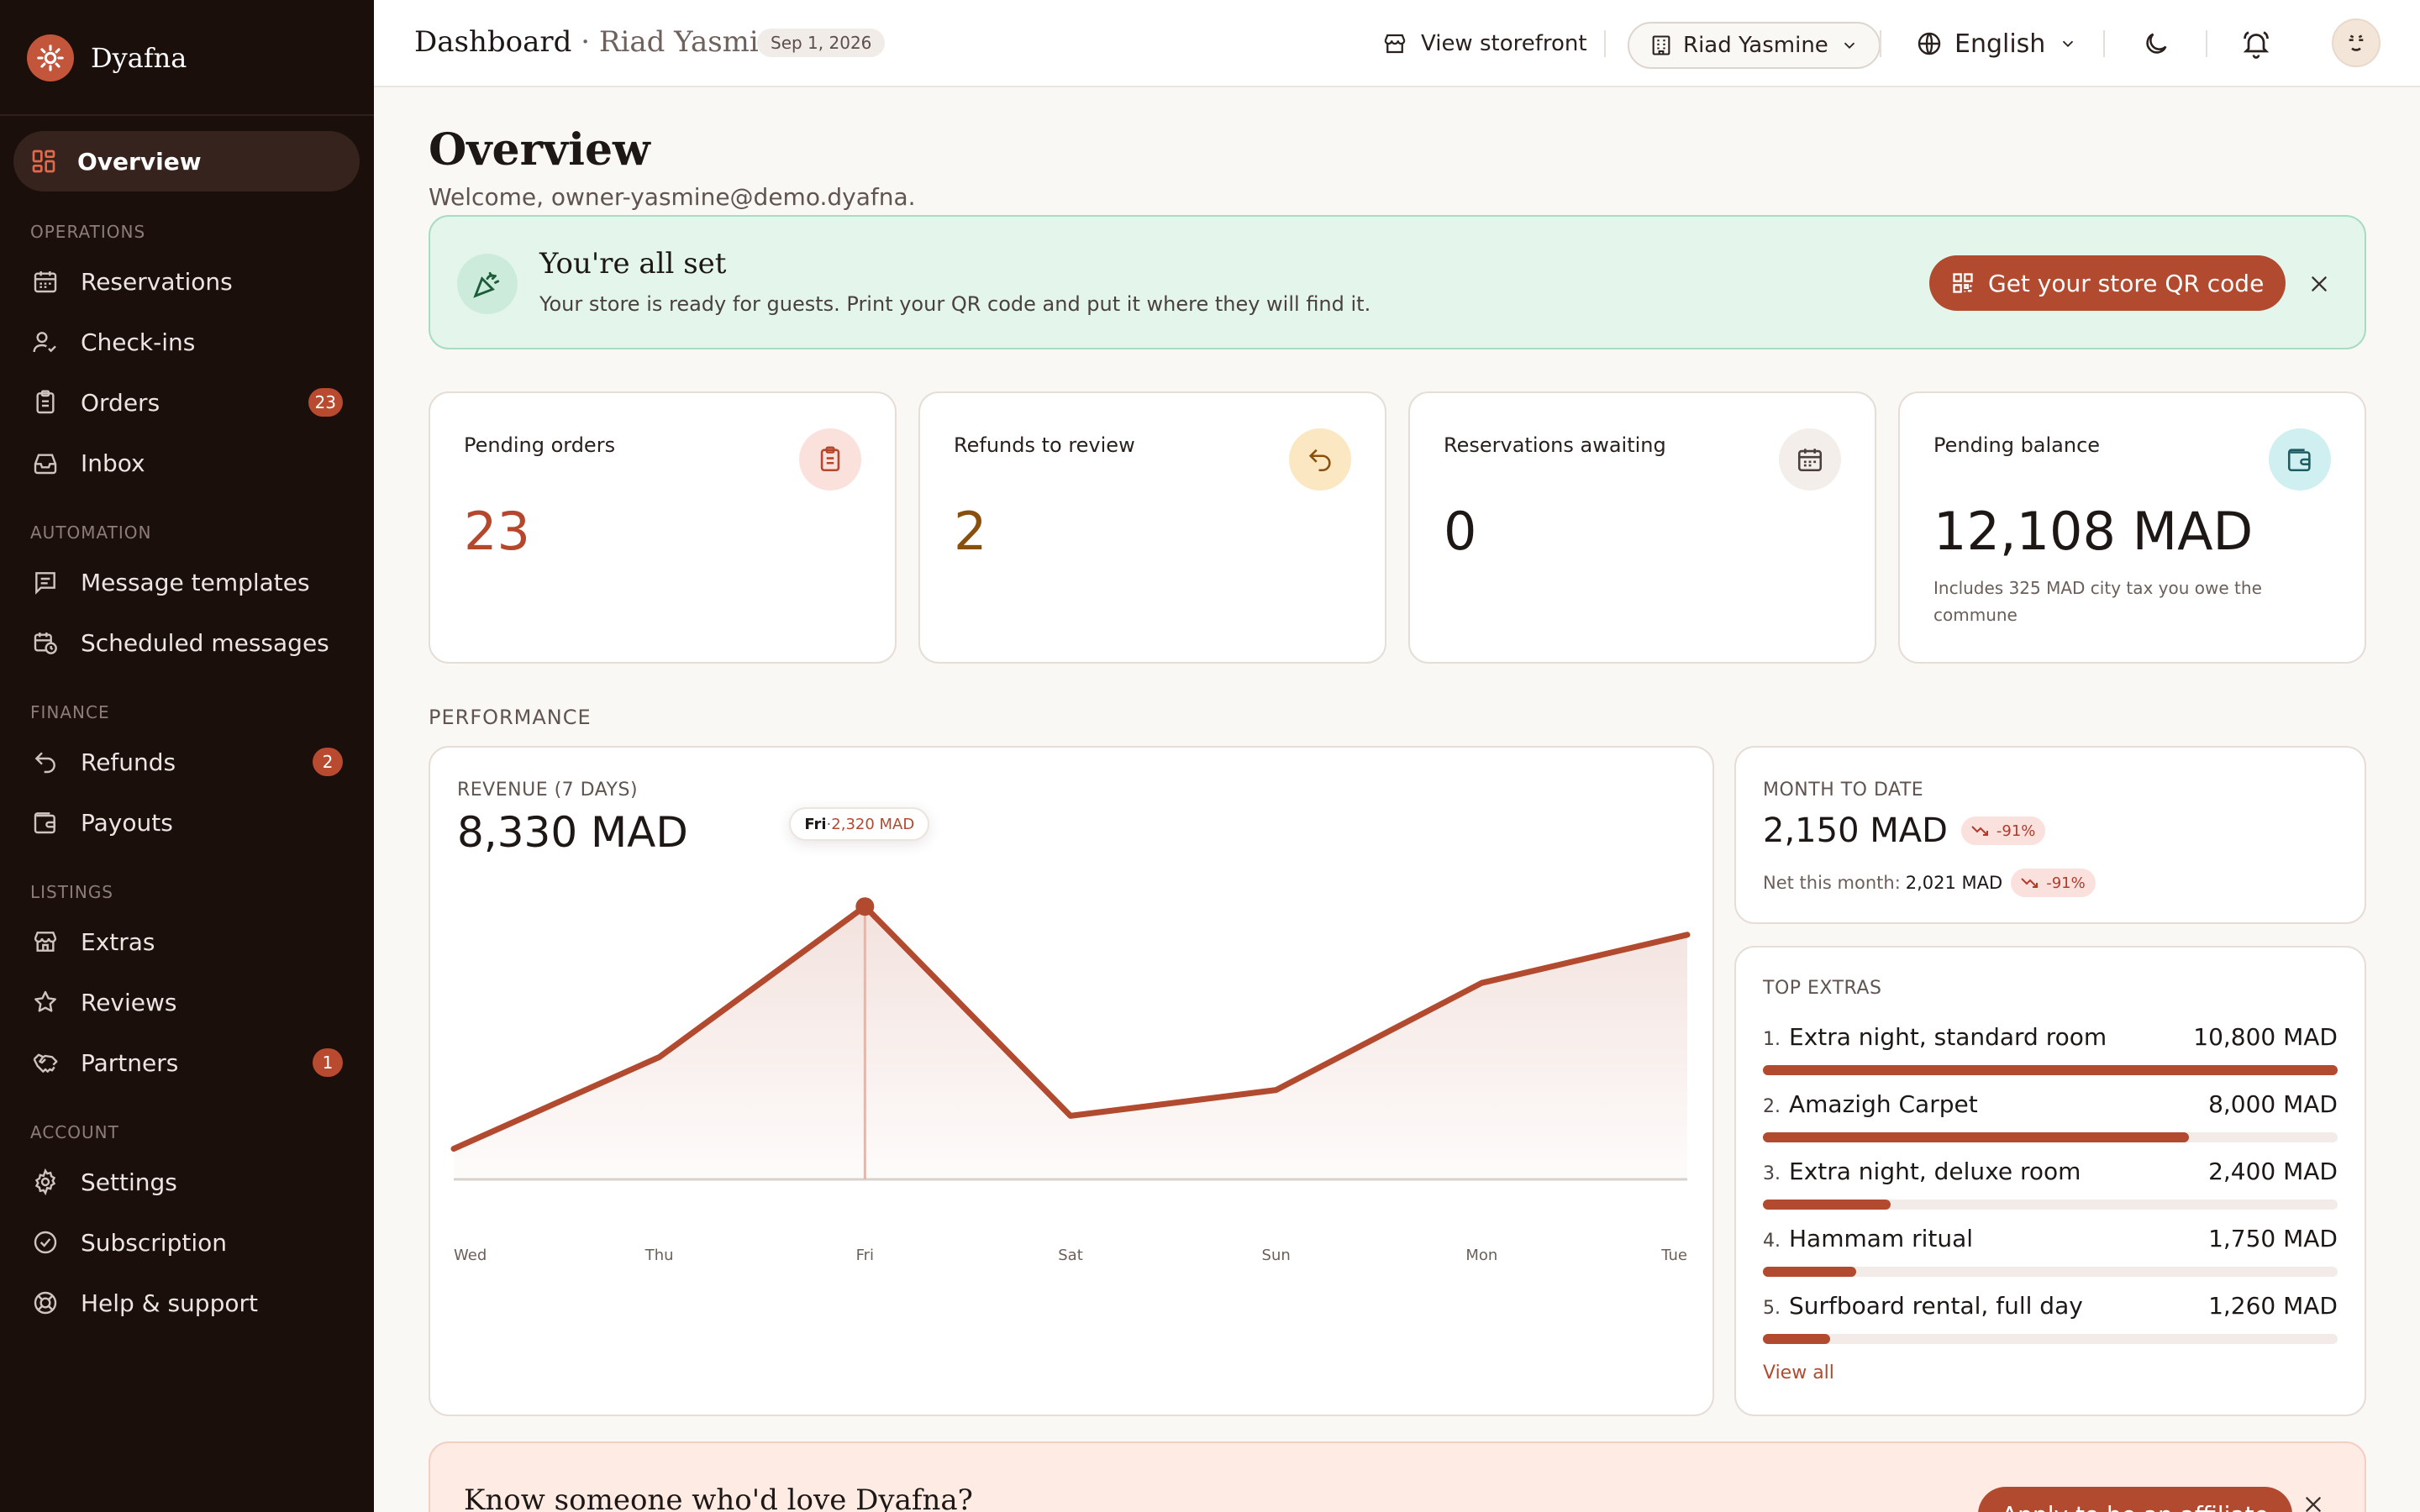 Image resolution: width=2420 pixels, height=1512 pixels. Describe the element at coordinates (2126, 283) in the screenshot. I see `get-qr-code-label: Get your store QR code` at that location.